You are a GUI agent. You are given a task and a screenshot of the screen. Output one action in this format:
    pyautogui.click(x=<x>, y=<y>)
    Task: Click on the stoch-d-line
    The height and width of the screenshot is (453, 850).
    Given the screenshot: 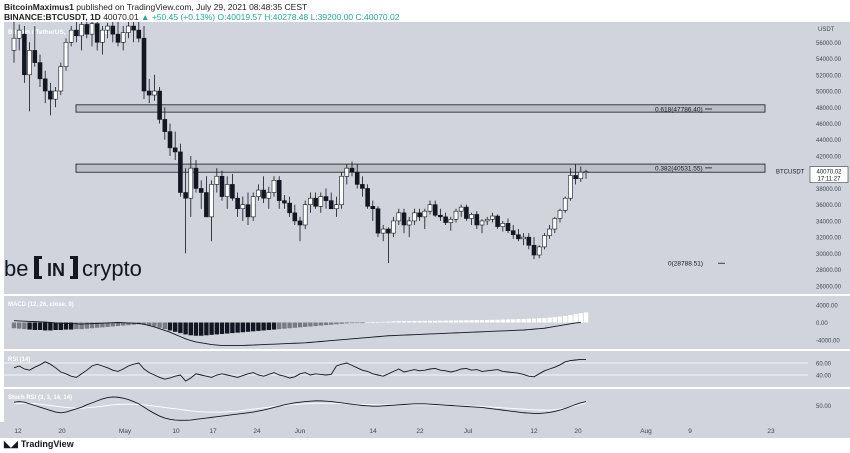 What is the action you would take?
    pyautogui.click(x=300, y=407)
    